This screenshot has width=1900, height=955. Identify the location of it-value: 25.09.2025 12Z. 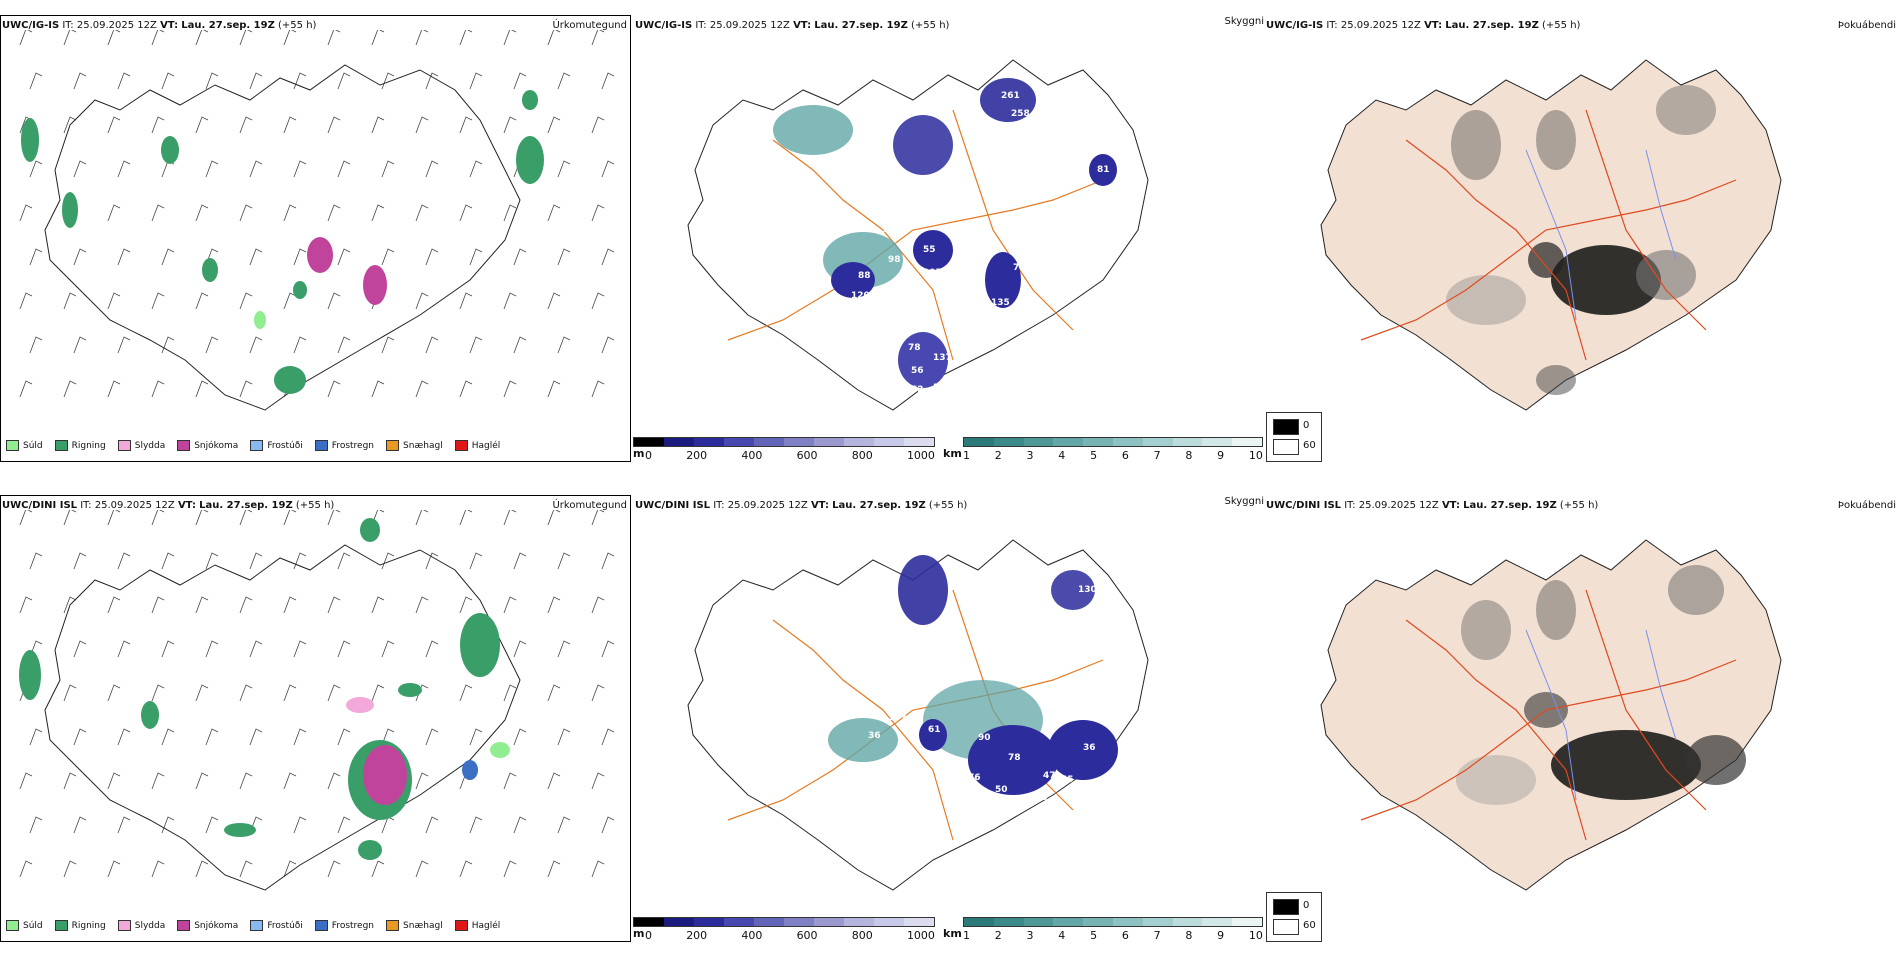
(767, 505).